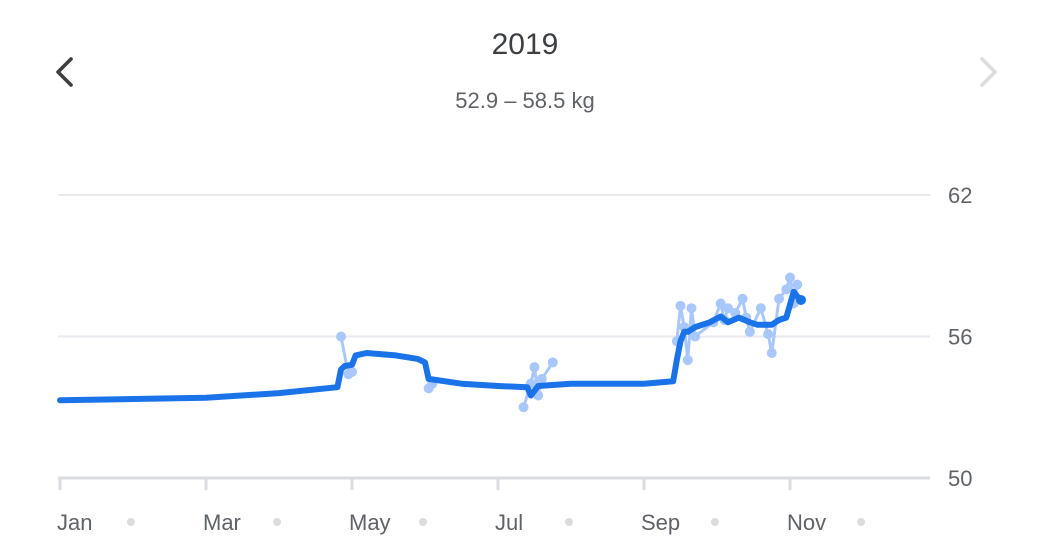  Describe the element at coordinates (525, 44) in the screenshot. I see `page-title: 2019` at that location.